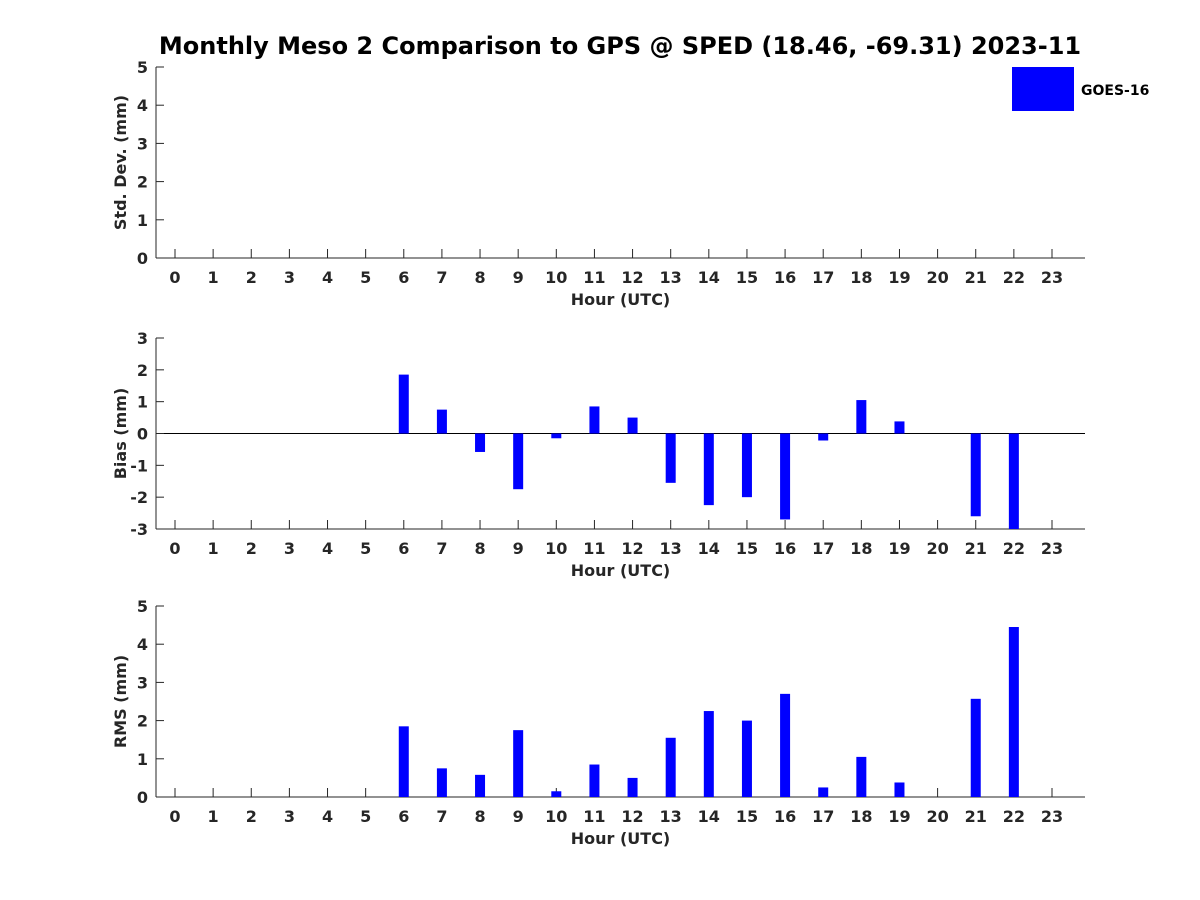 Image resolution: width=1200 pixels, height=900 pixels. Describe the element at coordinates (1080, 89) in the screenshot. I see `legend: GOES-16` at that location.